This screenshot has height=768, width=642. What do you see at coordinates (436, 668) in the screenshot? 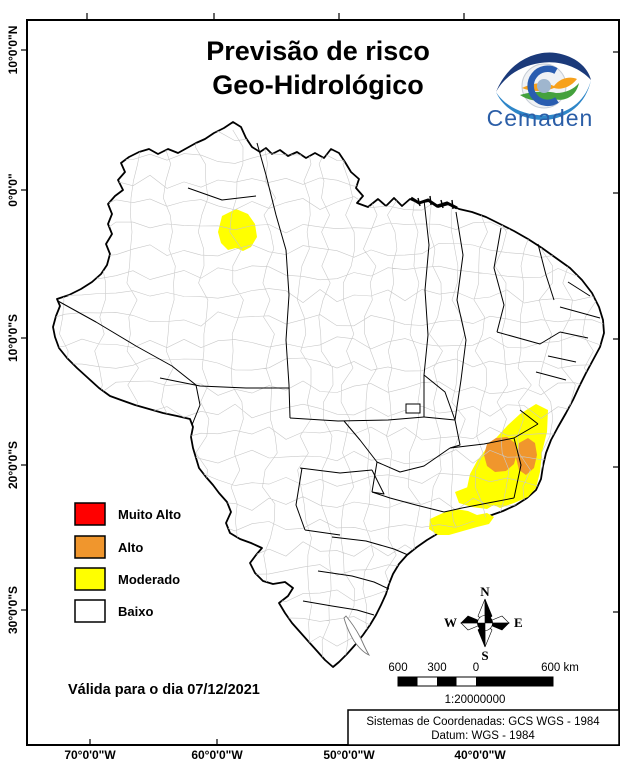
I see `scale-label-300: 300` at bounding box center [436, 668].